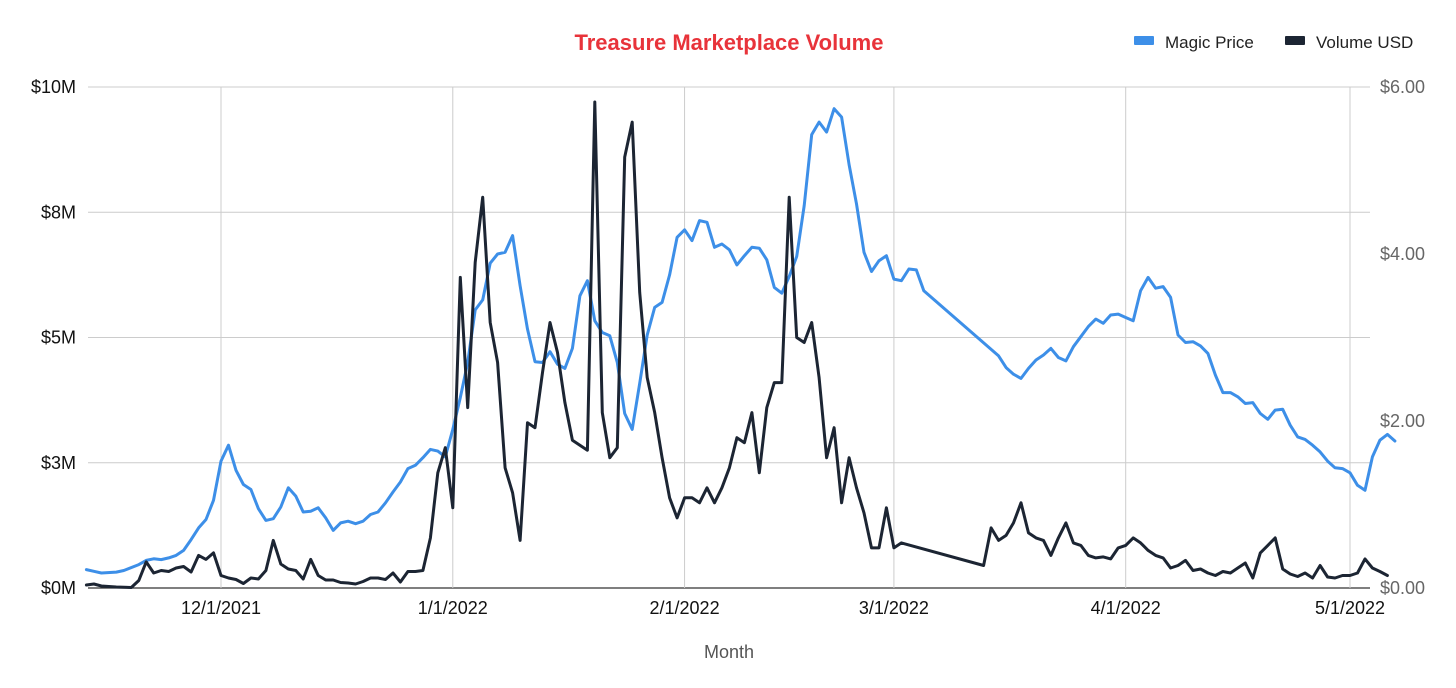  Describe the element at coordinates (1402, 254) in the screenshot. I see `right-y-tick-label: $4.00` at that location.